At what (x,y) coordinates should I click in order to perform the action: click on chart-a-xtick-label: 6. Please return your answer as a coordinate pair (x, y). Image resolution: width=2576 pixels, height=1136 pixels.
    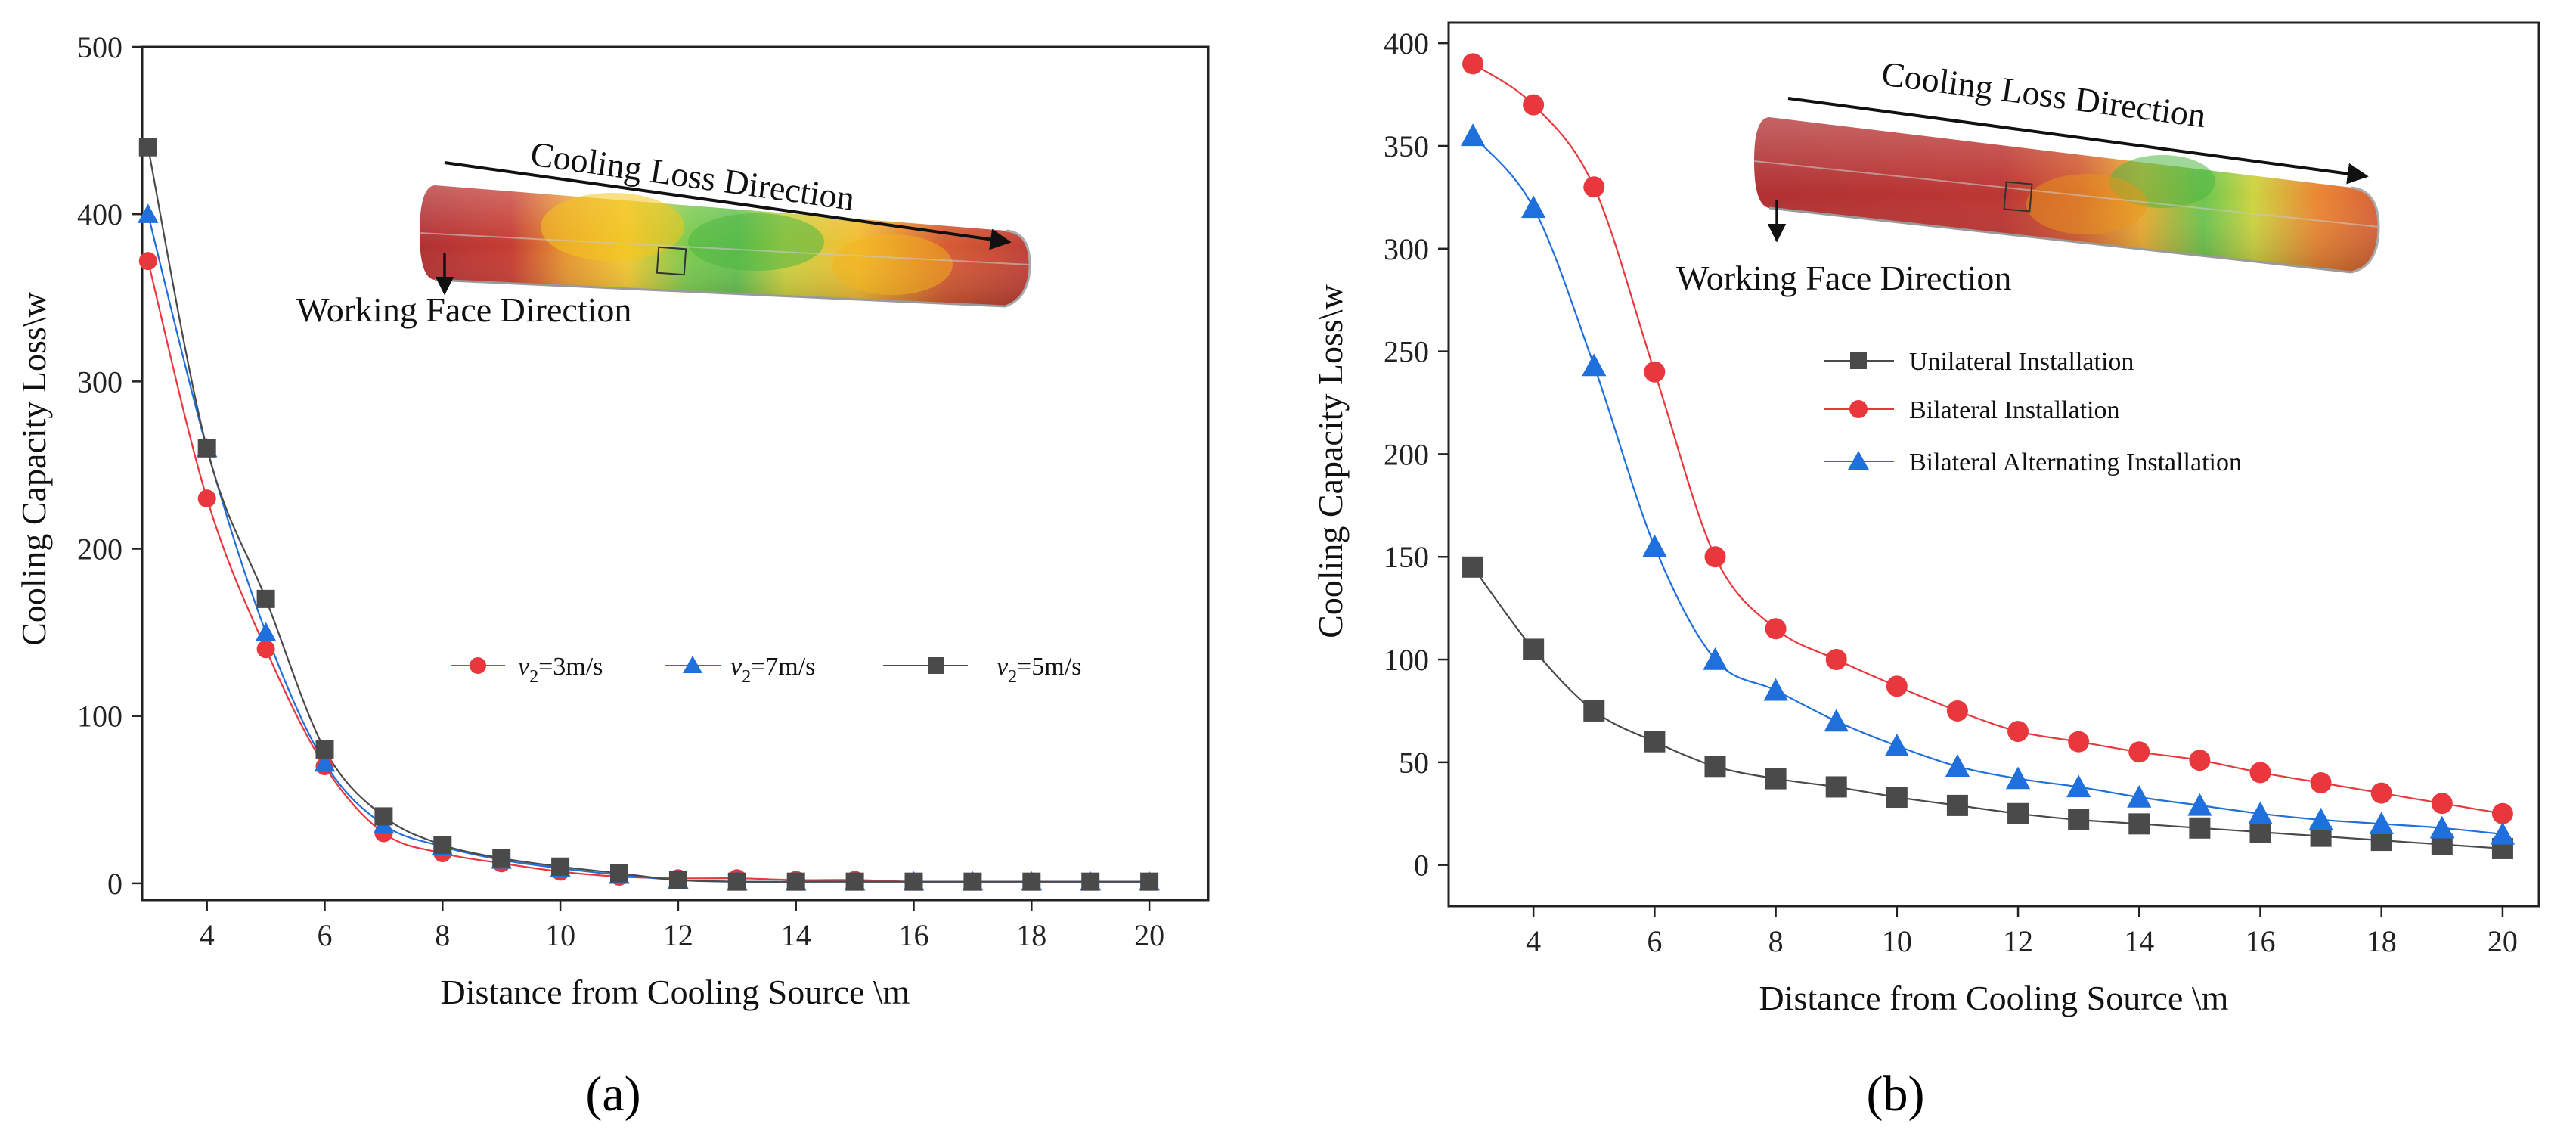
    Looking at the image, I should click on (324, 935).